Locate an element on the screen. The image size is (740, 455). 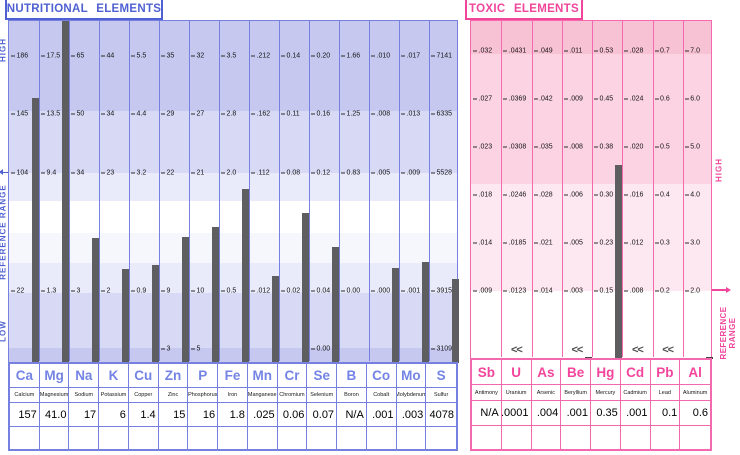
tick-label: 3.5 is located at coordinates (231, 56).